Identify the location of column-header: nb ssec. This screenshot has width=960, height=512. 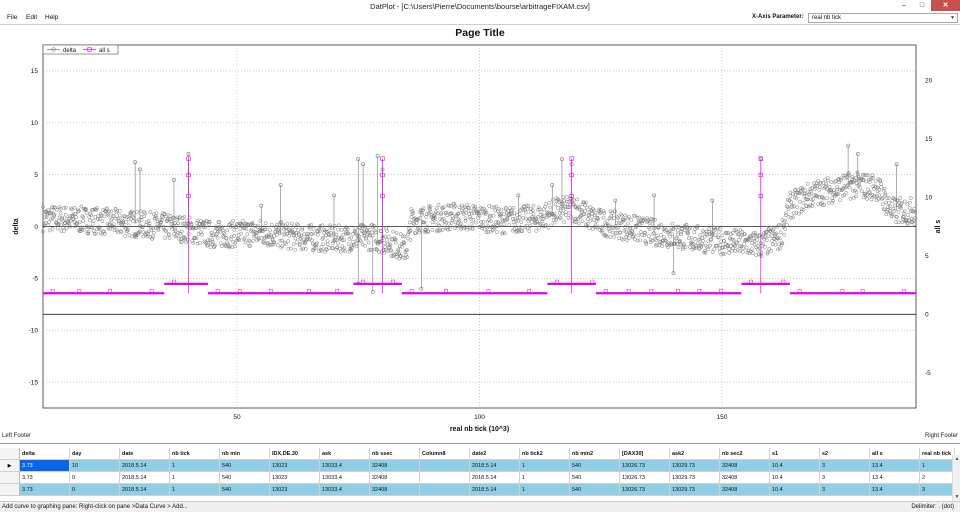
(395, 454).